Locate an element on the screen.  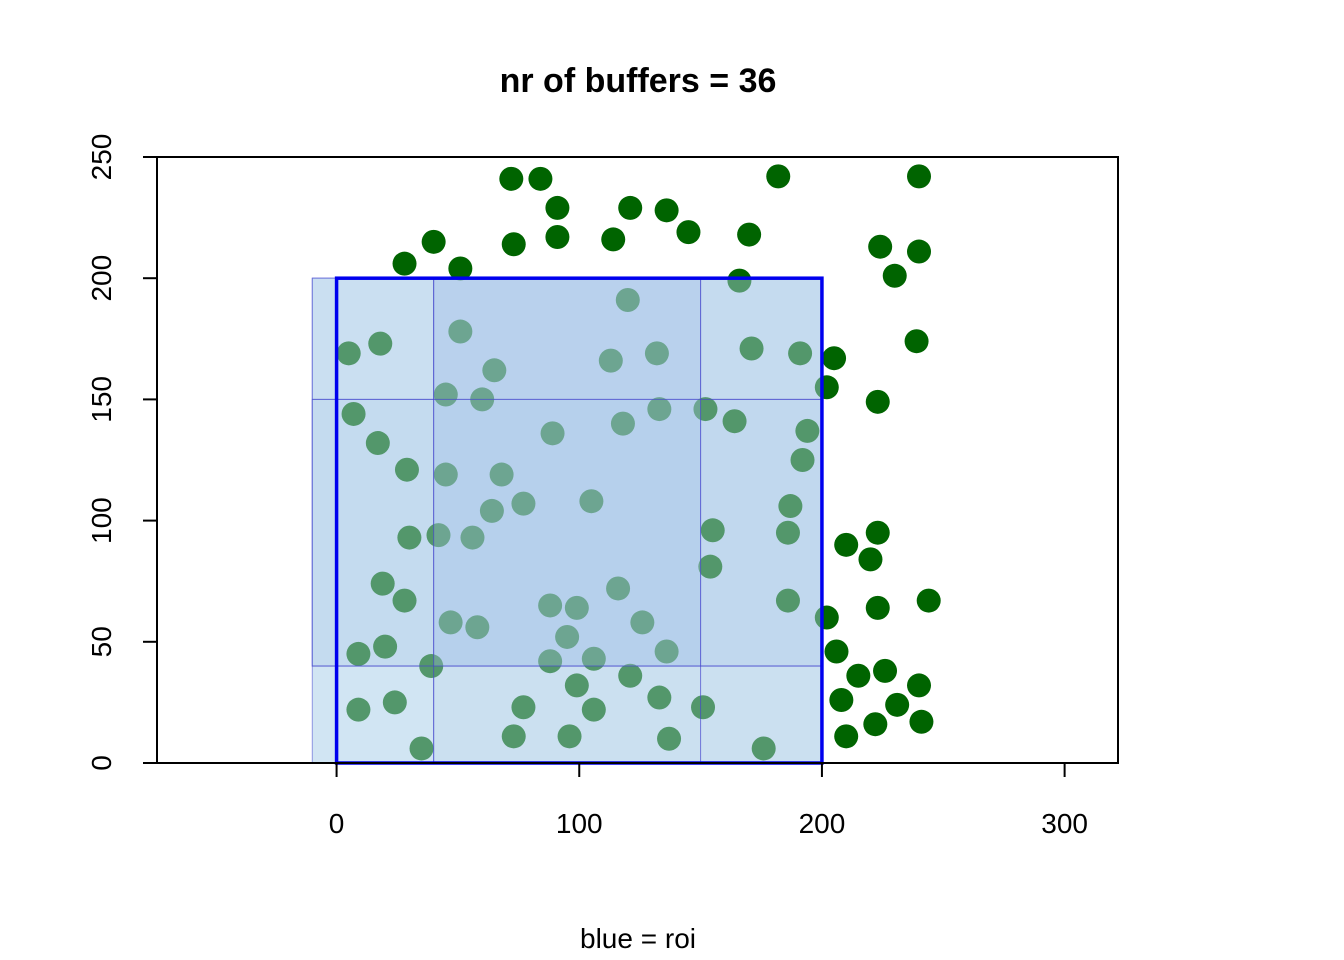
x-tick-label: 100 is located at coordinates (579, 823).